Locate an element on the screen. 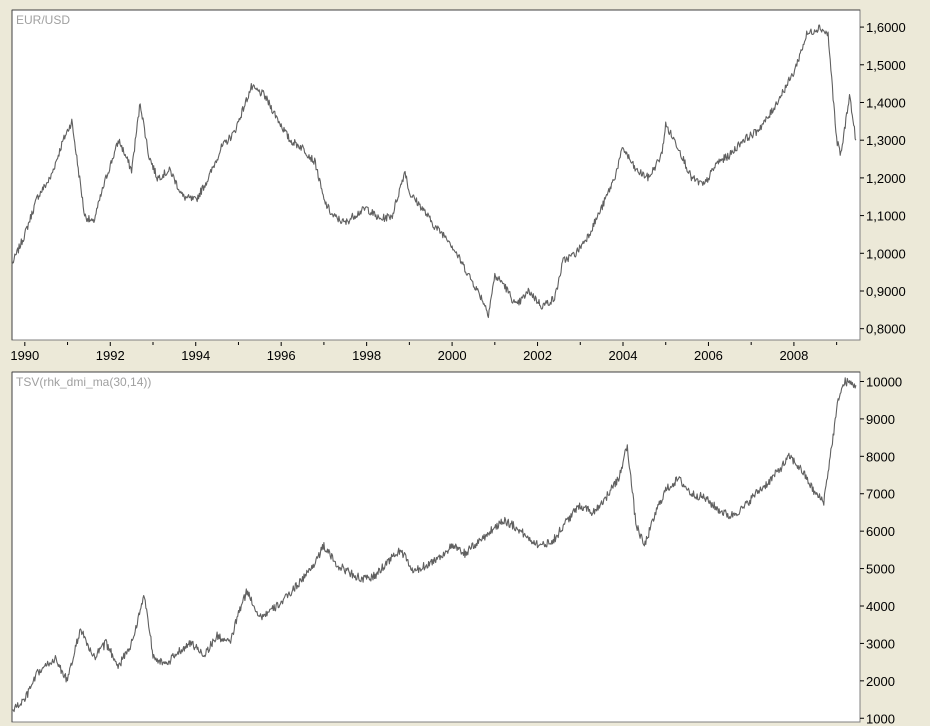 The height and width of the screenshot is (726, 930). eurusd-x-tick-label: 2002 is located at coordinates (537, 355).